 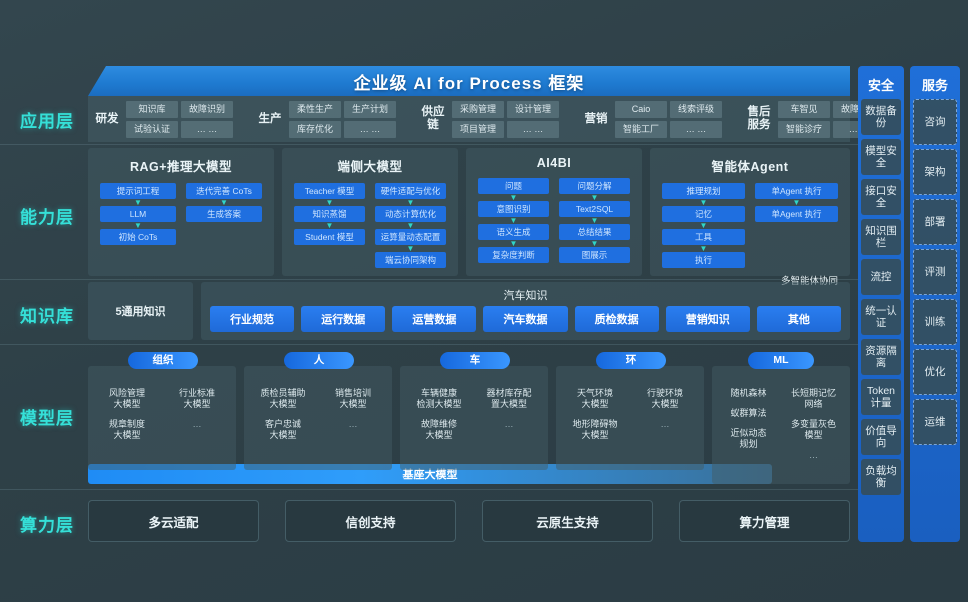 I want to click on capability-left-node: 推理规划, so click(x=703, y=191).